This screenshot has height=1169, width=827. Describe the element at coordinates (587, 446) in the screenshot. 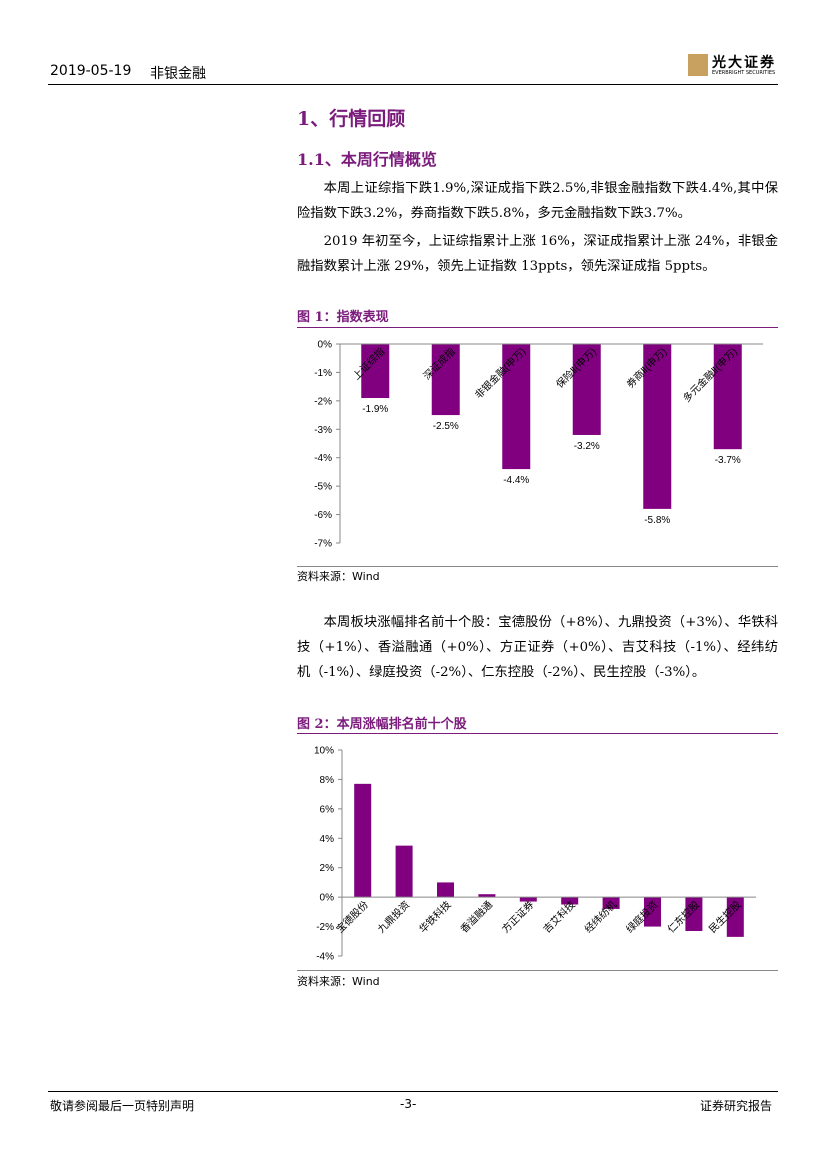

I see `value-label: -3.2%` at that location.